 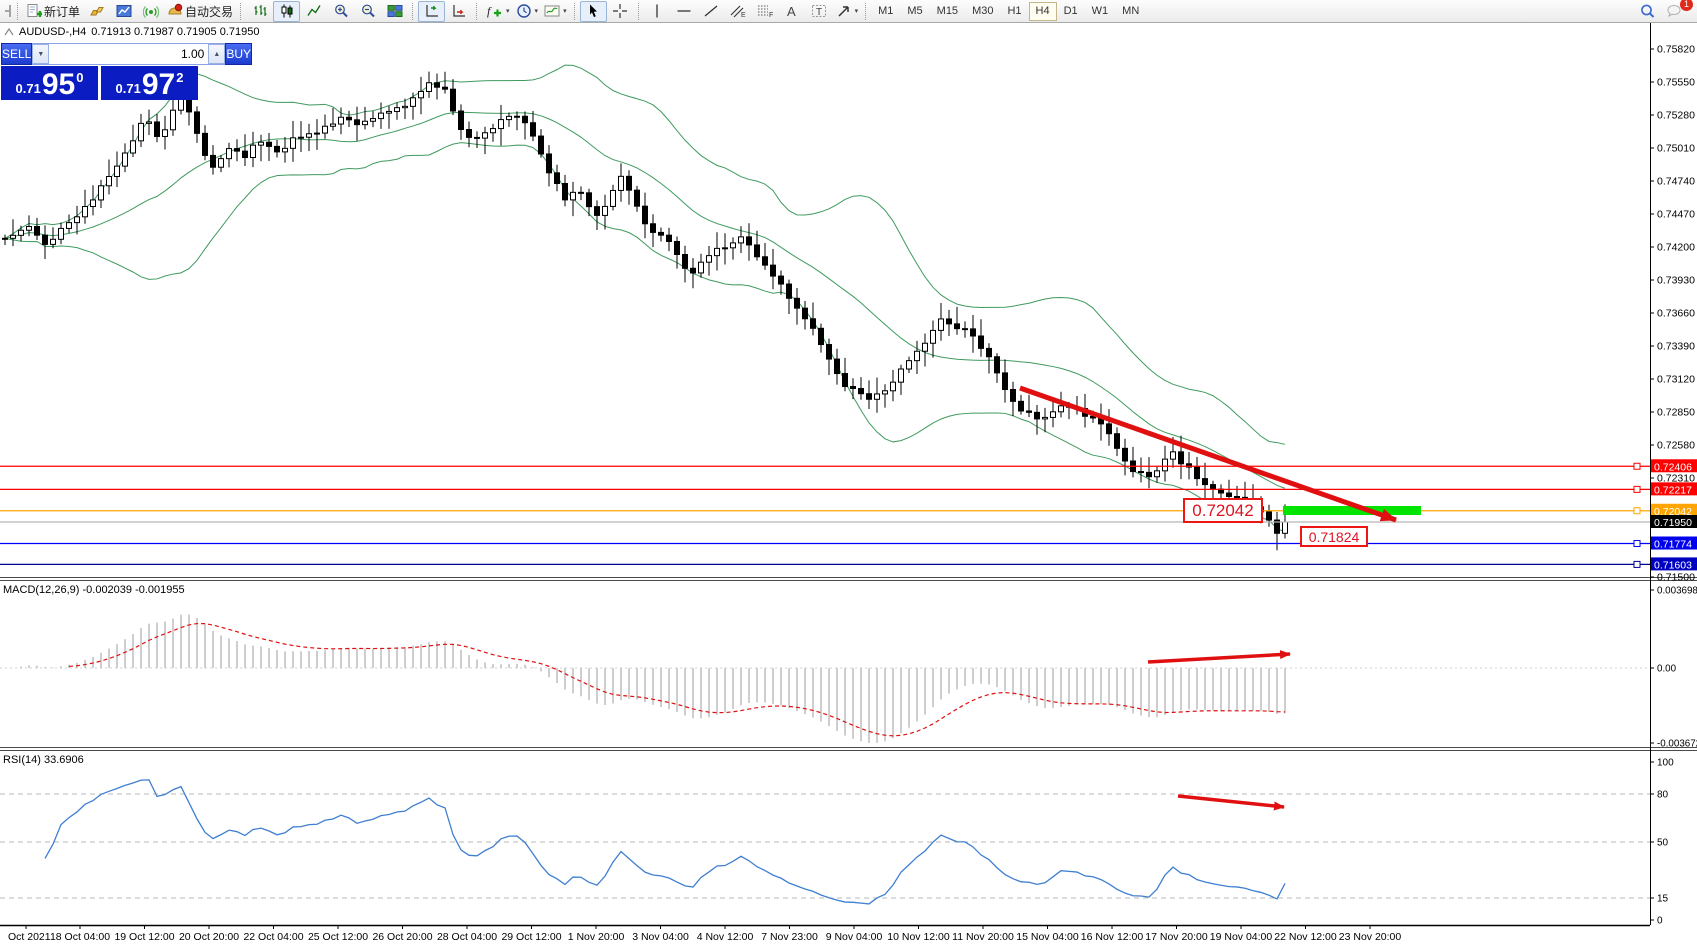 What do you see at coordinates (819, 11) in the screenshot?
I see `text-label-tool-button: T` at bounding box center [819, 11].